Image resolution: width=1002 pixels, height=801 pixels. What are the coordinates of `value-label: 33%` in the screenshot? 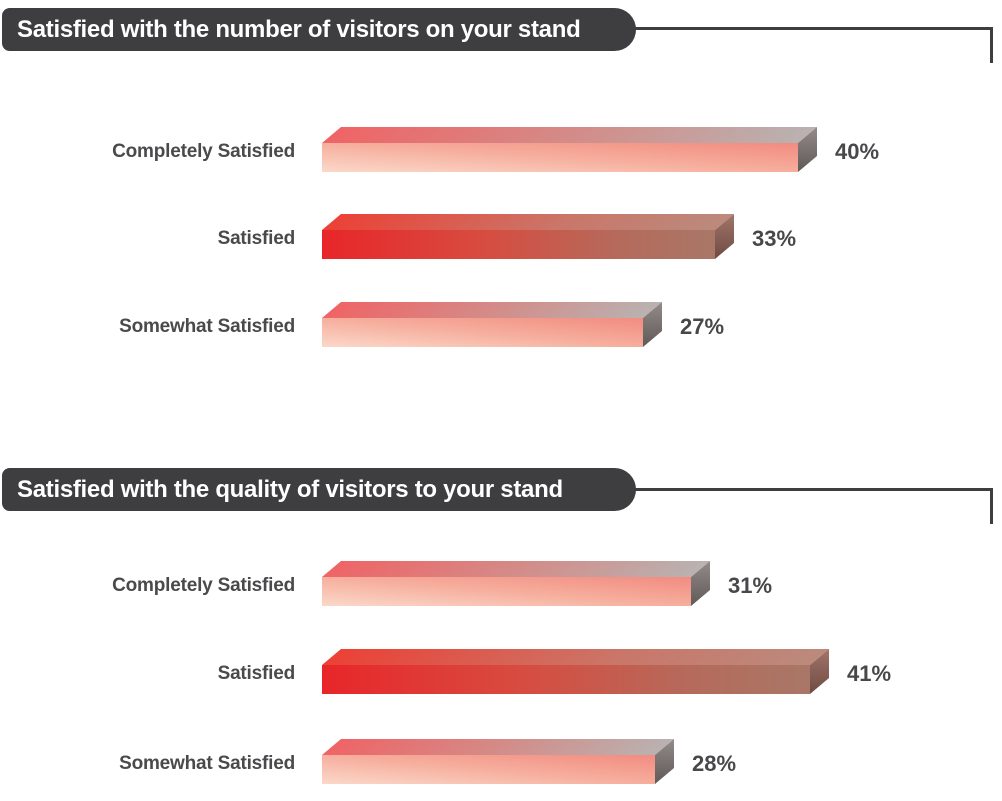 It's located at (774, 238).